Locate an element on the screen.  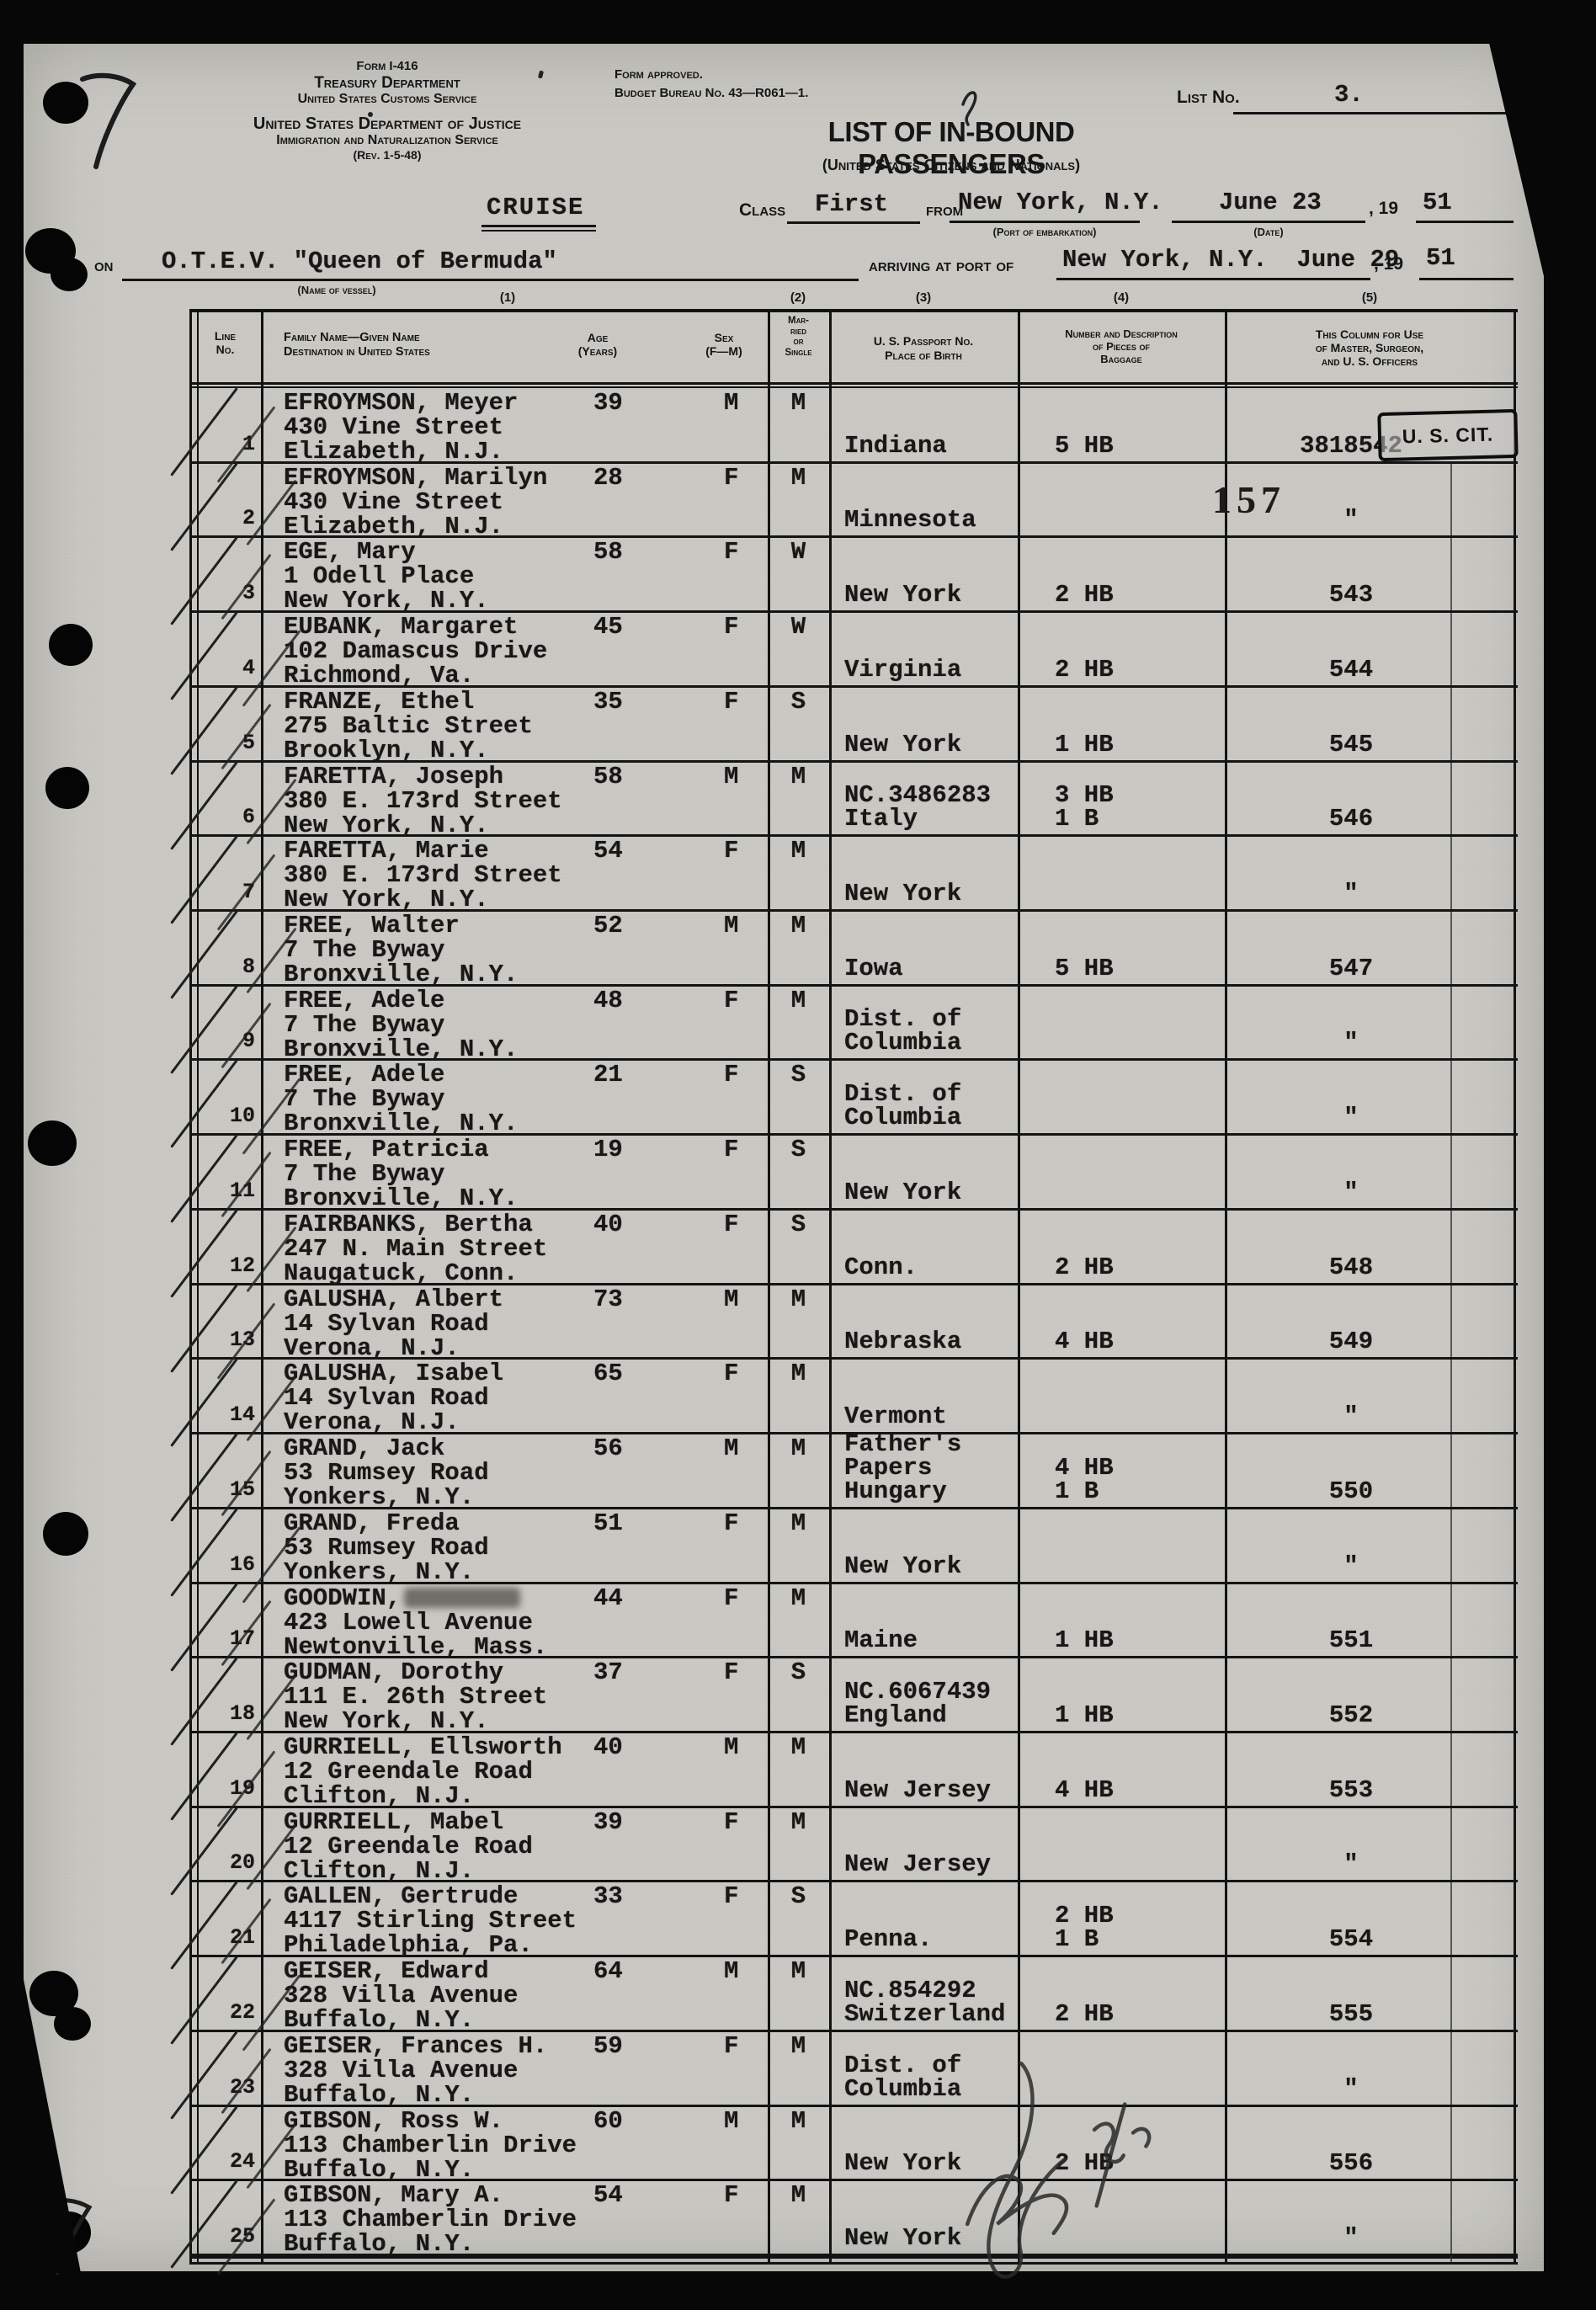
street-address: 4117 Stirling Street is located at coordinates (431, 1921).